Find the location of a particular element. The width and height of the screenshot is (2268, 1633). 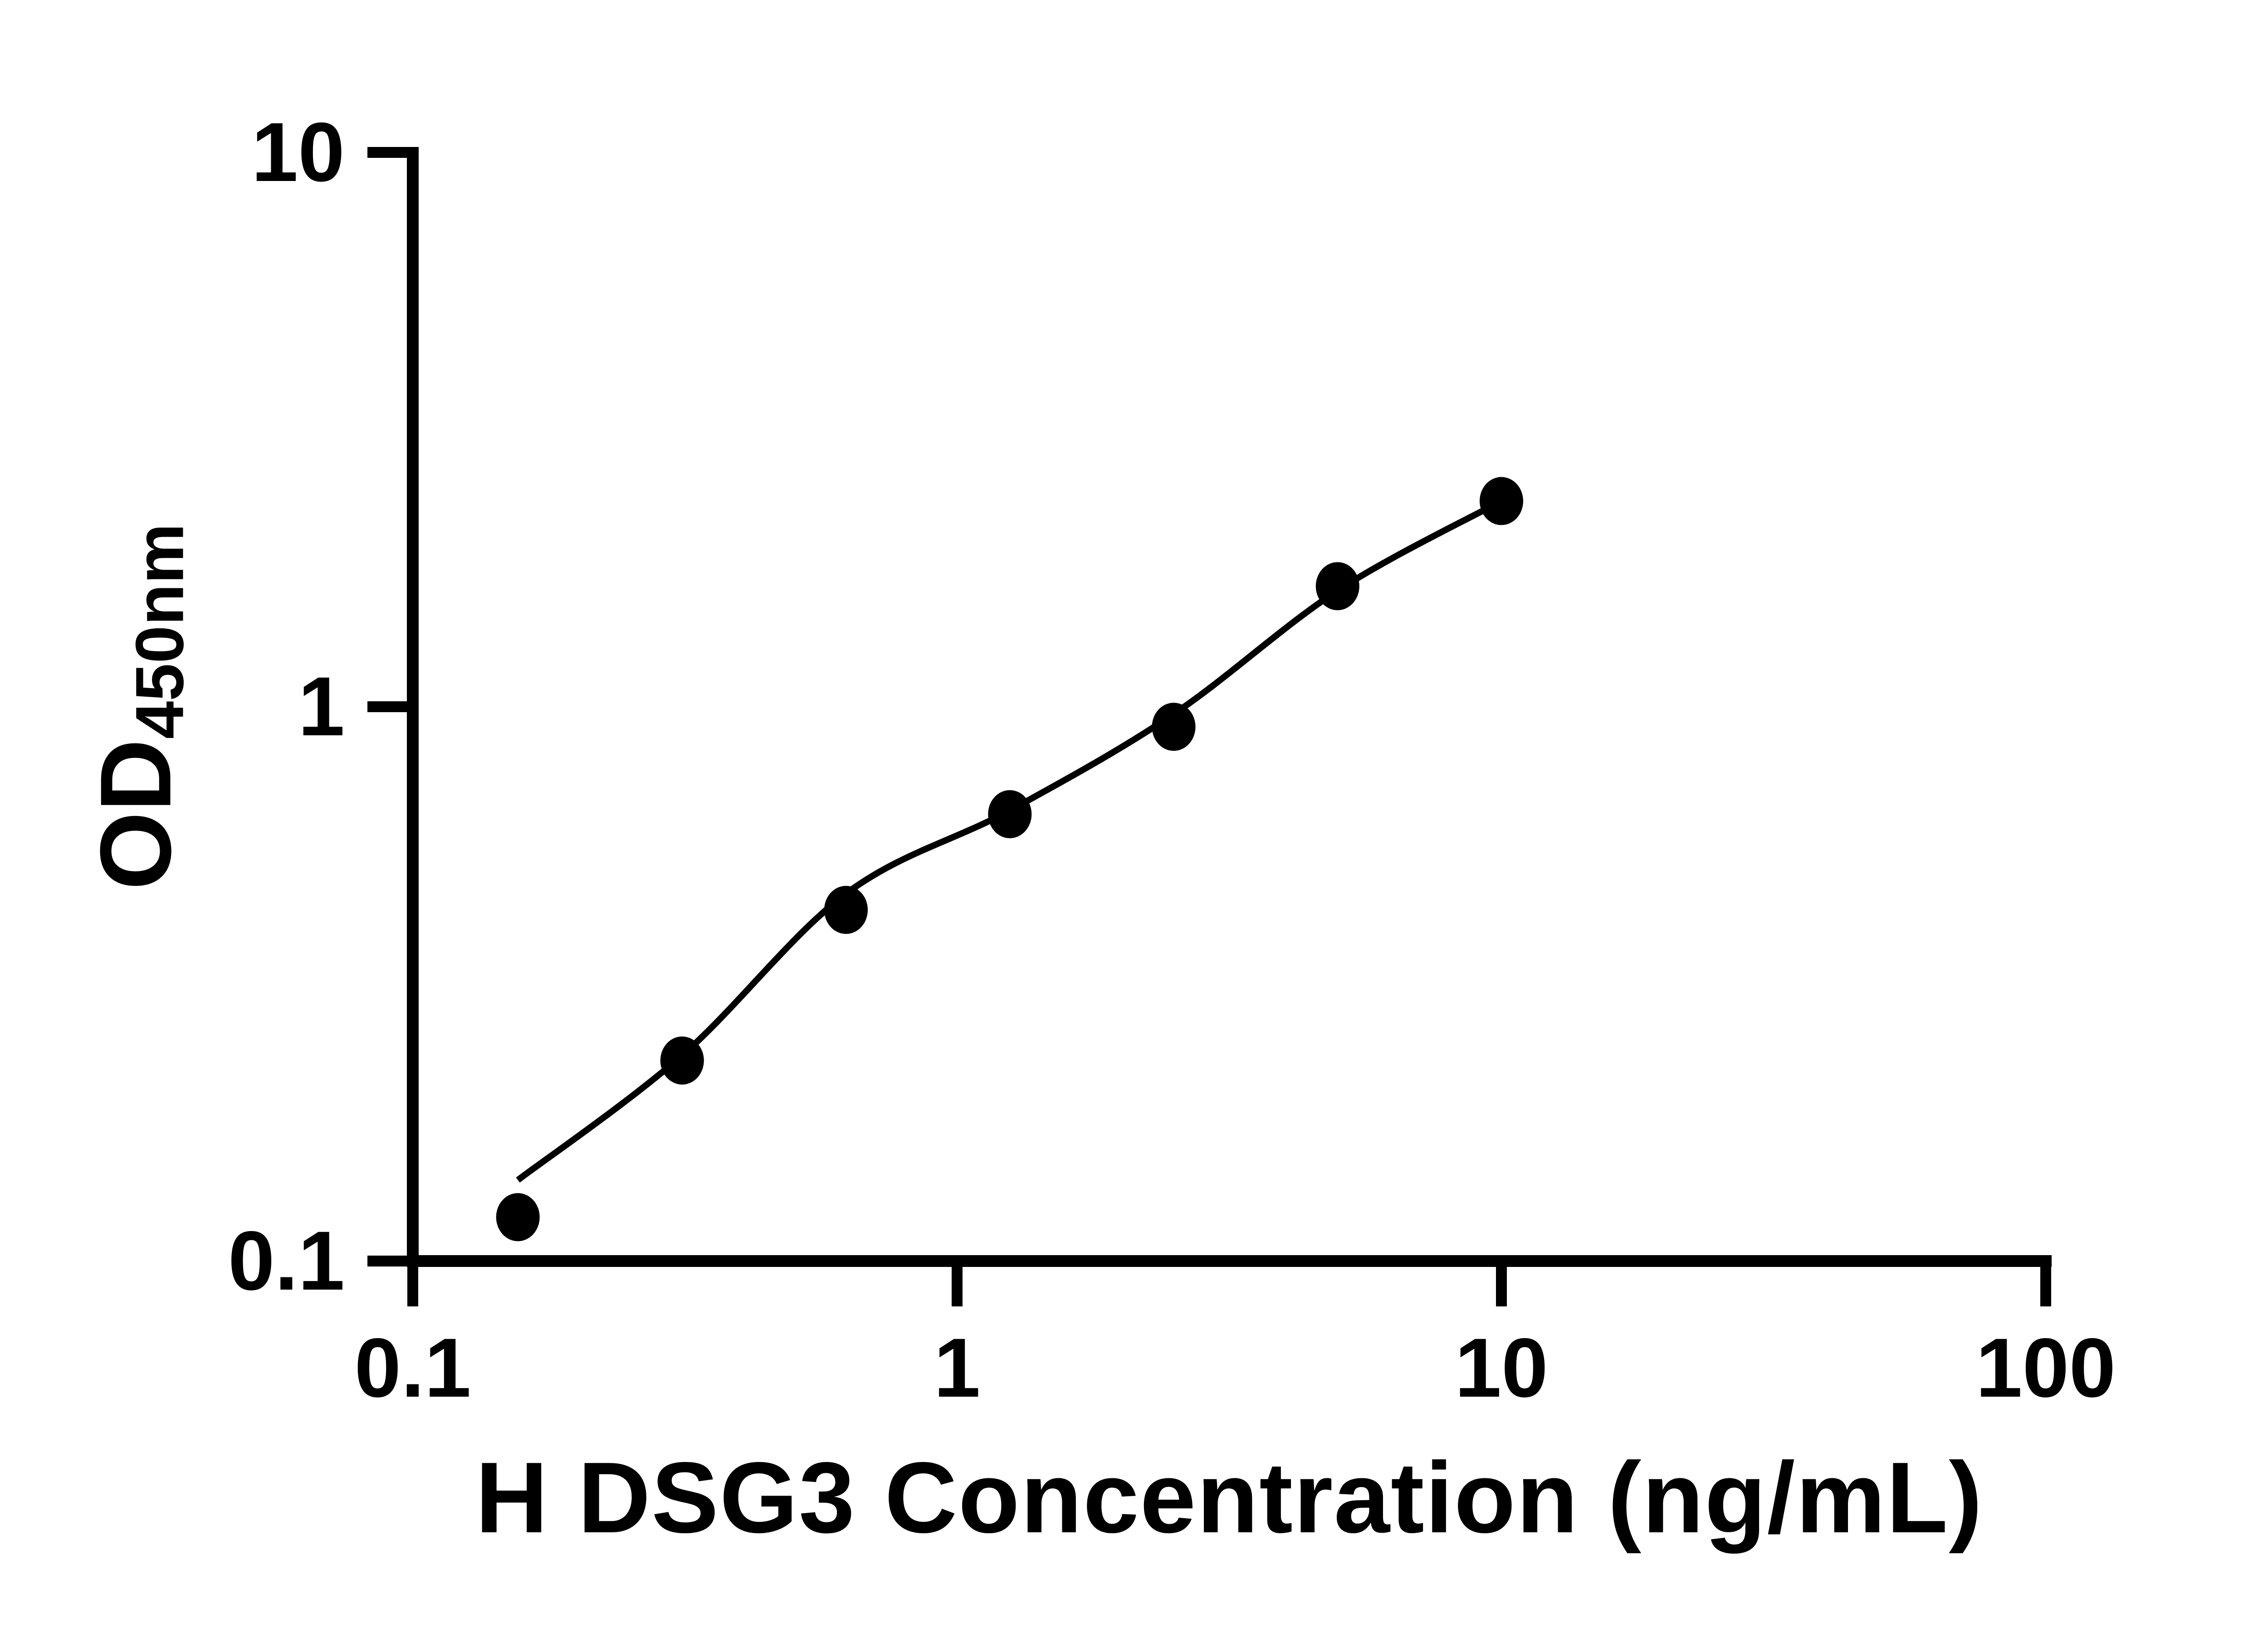

x-axis-title: H DSG3 Concentration (ng/mL) is located at coordinates (1229, 1498).